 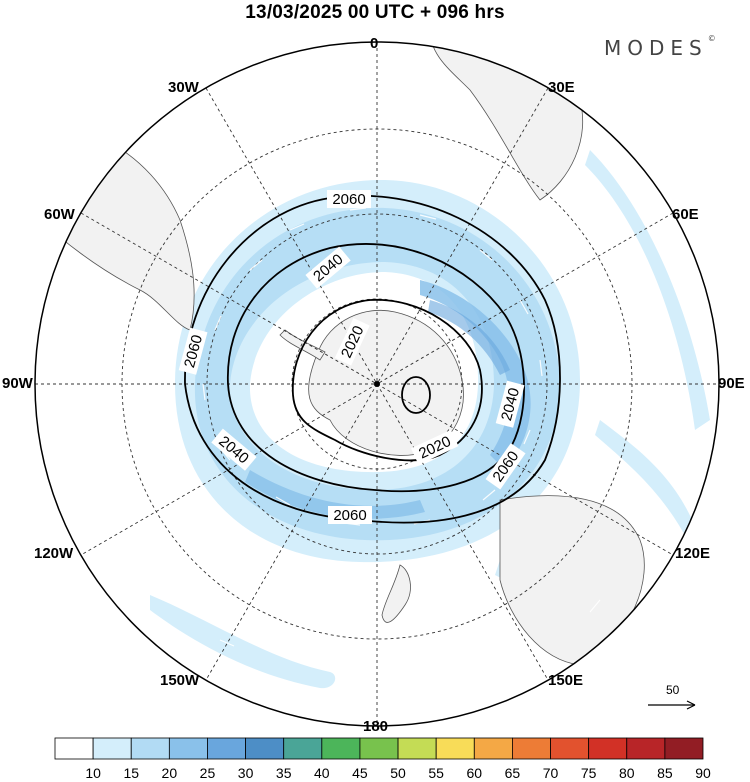 I want to click on contour-2020, so click(x=387, y=380).